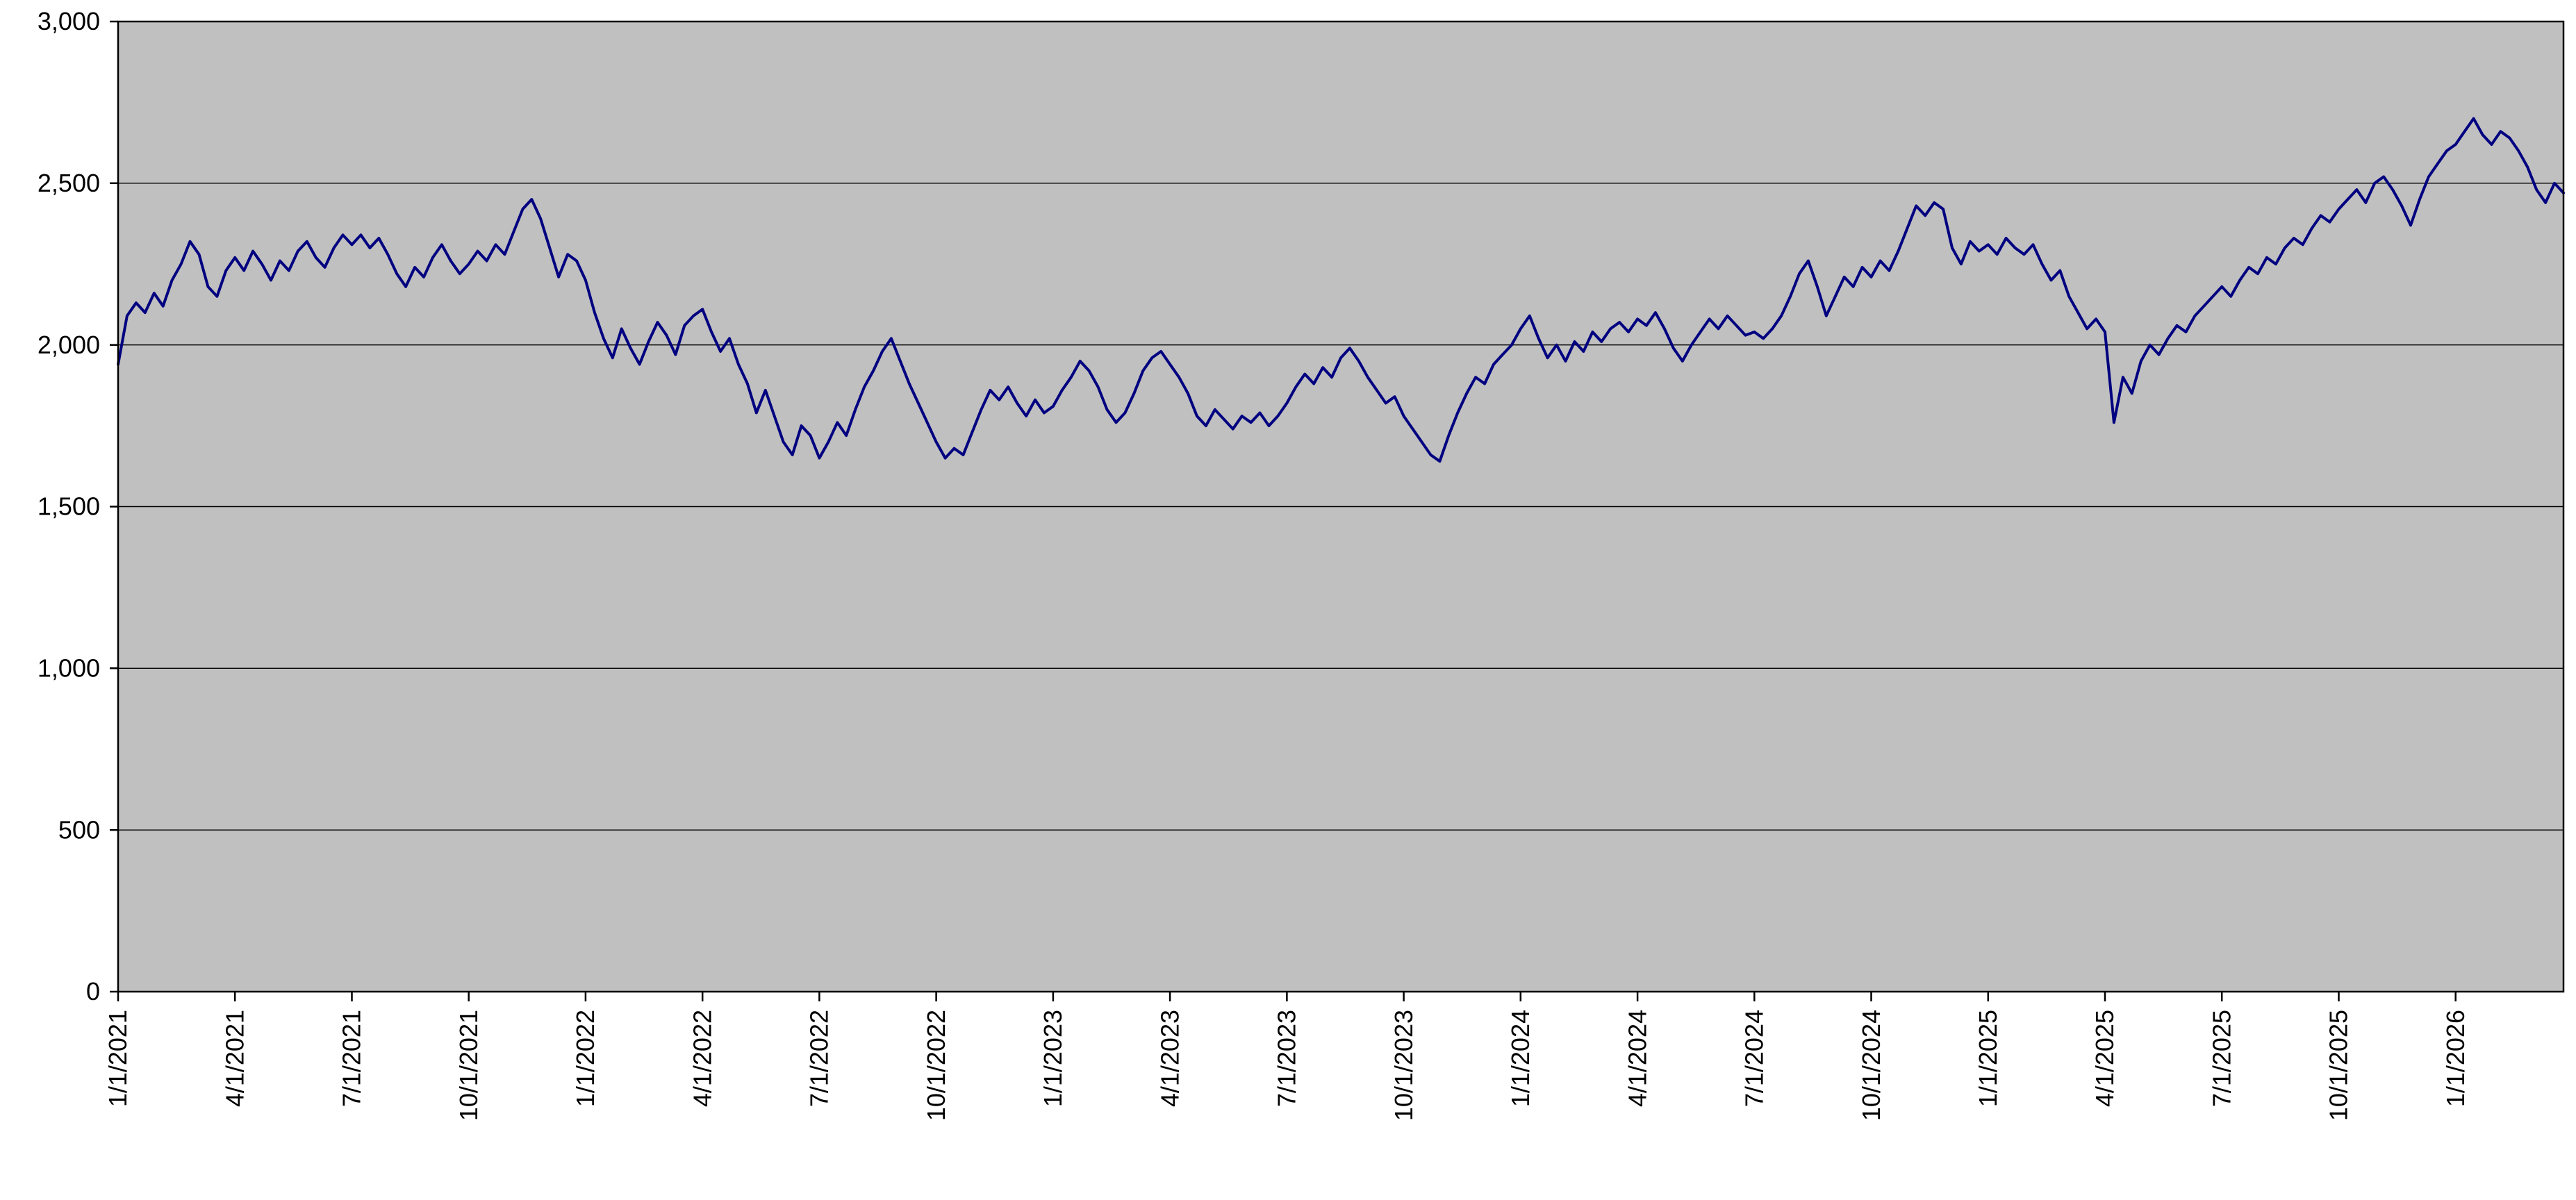  Describe the element at coordinates (118, 1058) in the screenshot. I see `x-axis-label: 1/1/2021` at that location.